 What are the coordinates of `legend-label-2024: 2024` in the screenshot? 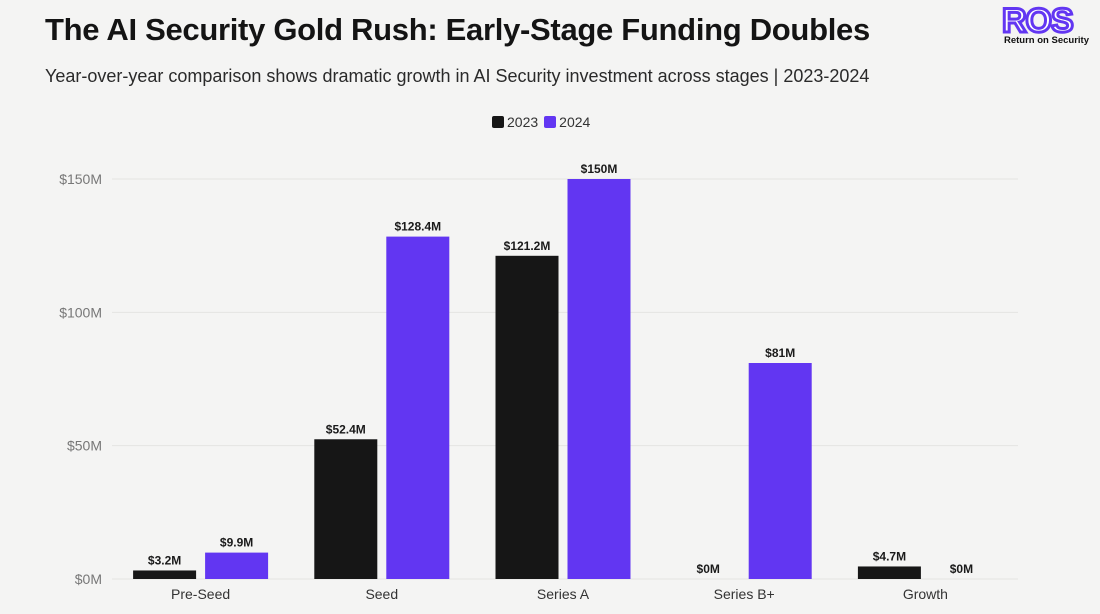 It's located at (575, 122).